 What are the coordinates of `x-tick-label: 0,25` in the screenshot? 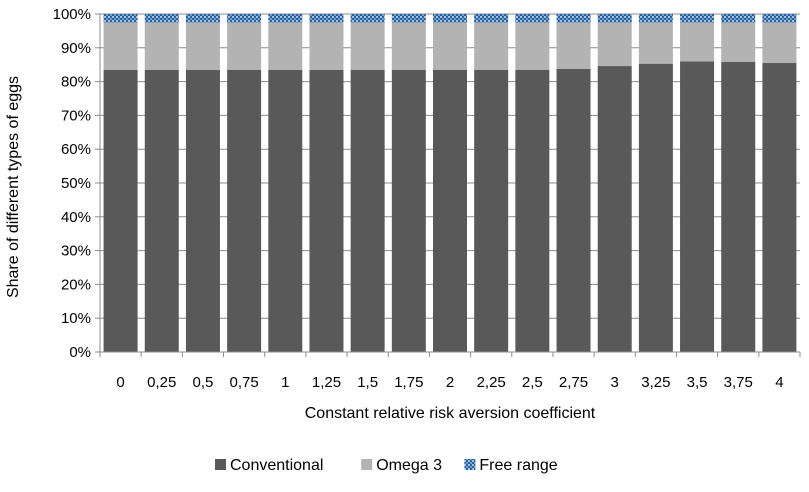 It's located at (161, 382).